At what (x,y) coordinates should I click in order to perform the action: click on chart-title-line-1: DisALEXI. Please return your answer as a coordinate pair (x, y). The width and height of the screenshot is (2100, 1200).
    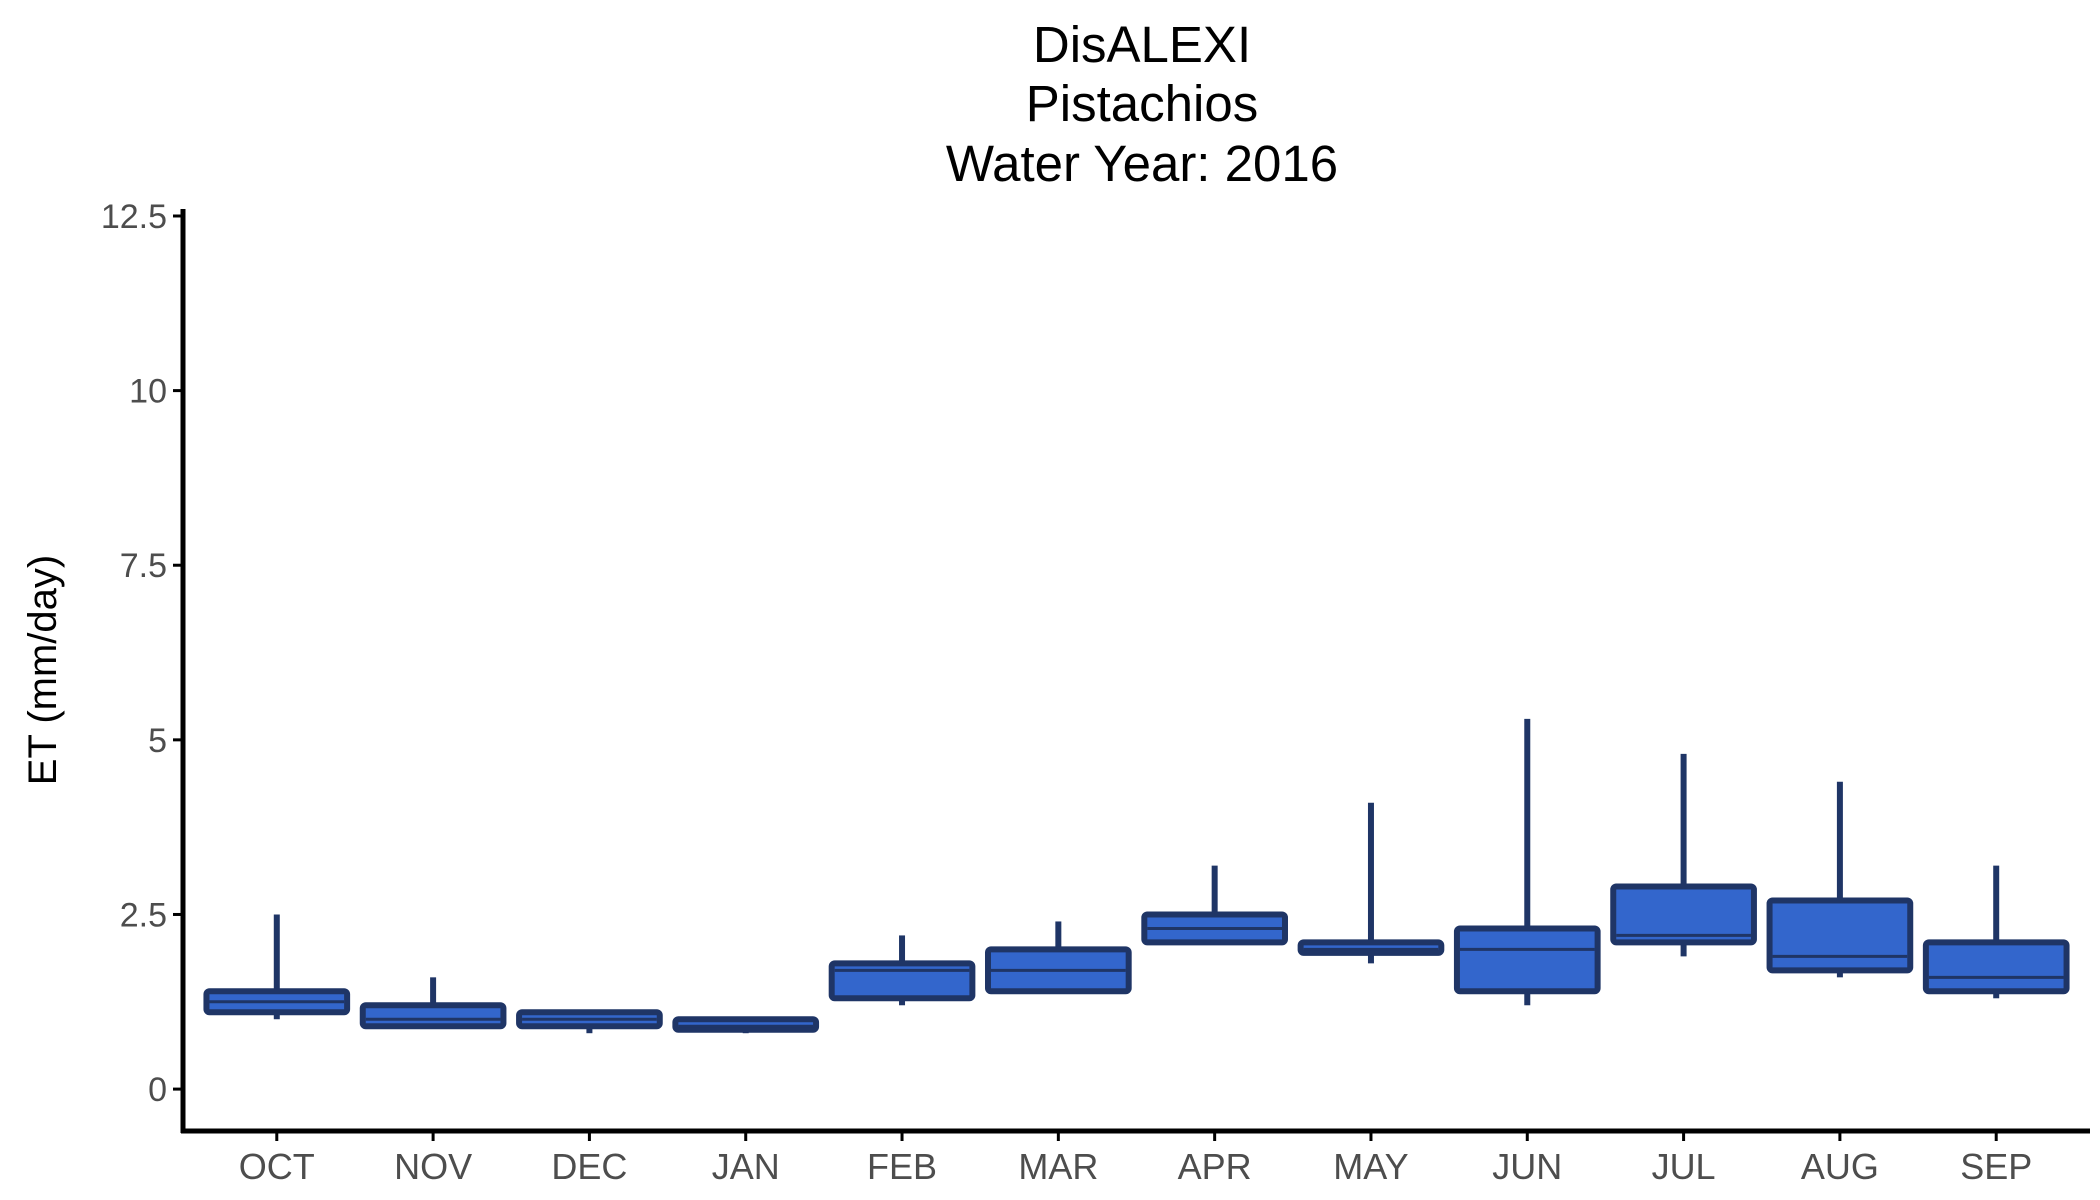
    Looking at the image, I should click on (1142, 44).